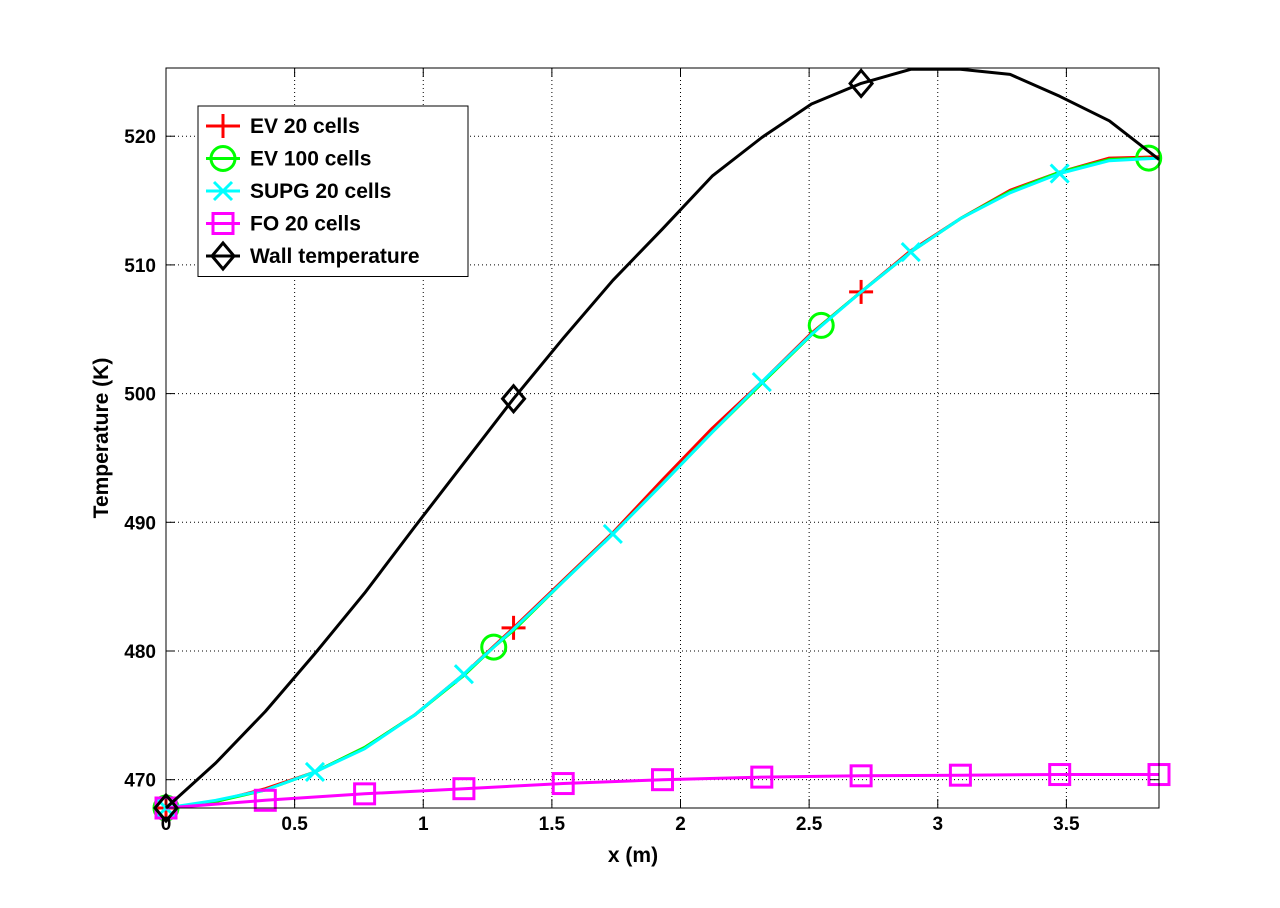  I want to click on y-tick-label: 470, so click(140, 781).